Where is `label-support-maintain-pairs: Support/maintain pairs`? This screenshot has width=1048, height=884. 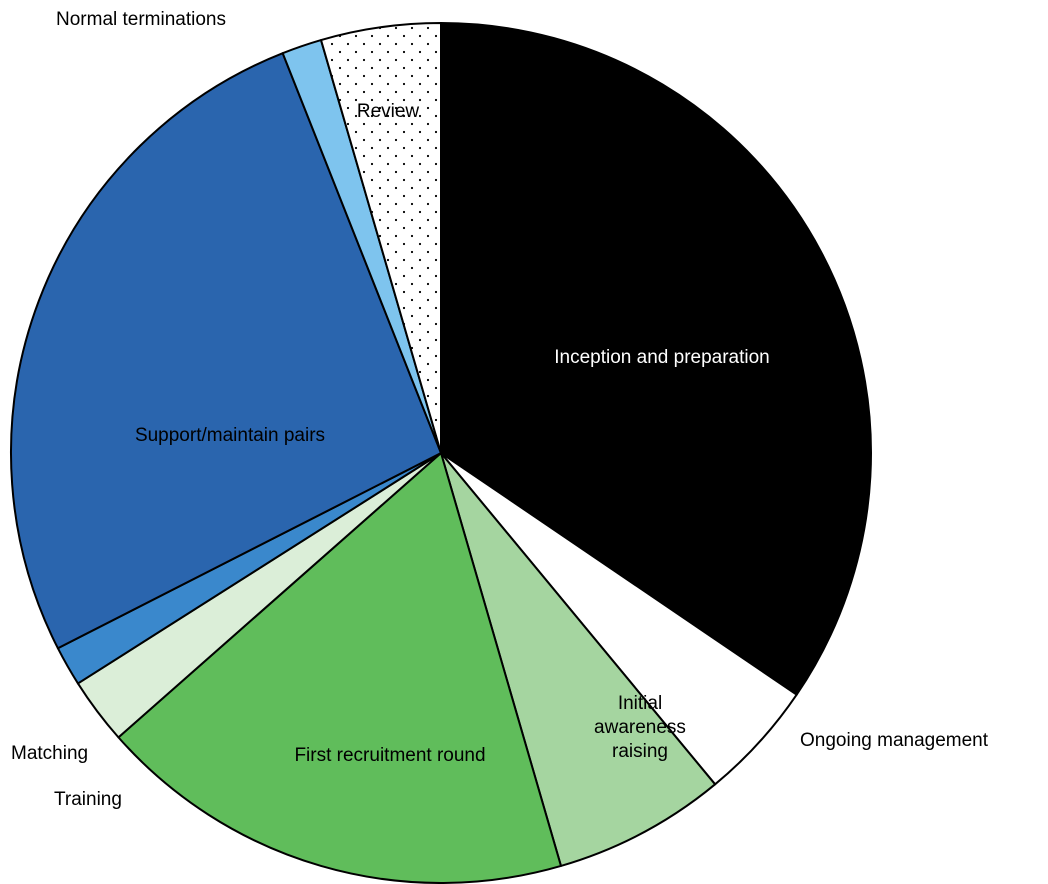
label-support-maintain-pairs: Support/maintain pairs is located at coordinates (230, 435).